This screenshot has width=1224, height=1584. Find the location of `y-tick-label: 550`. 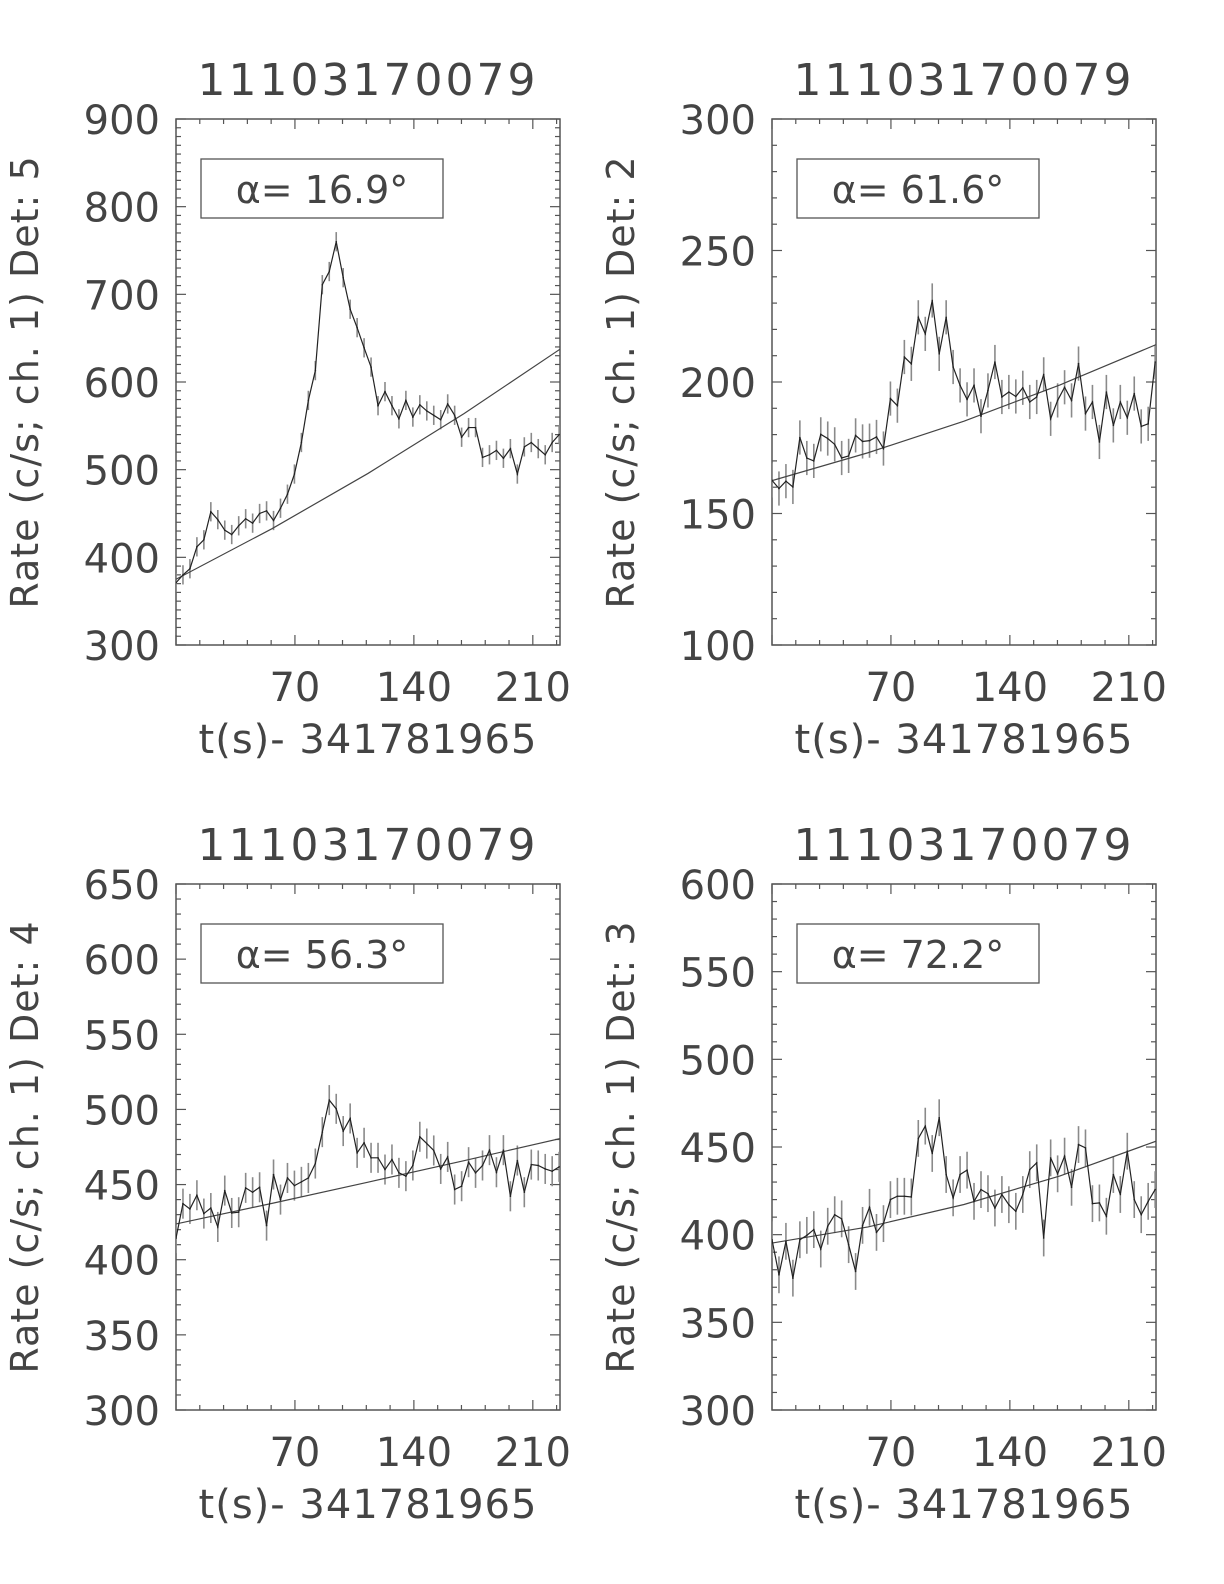

y-tick-label: 550 is located at coordinates (122, 1036).